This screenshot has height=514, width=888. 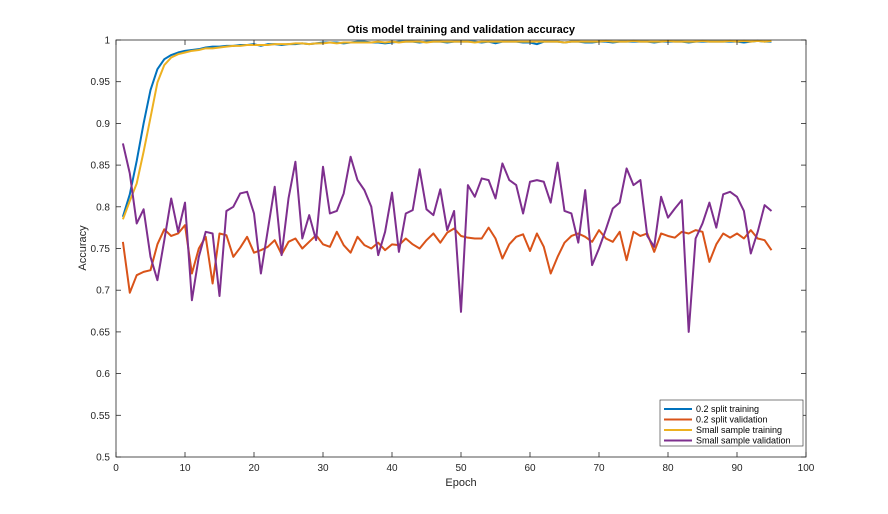 I want to click on y-tick-label: 0.9, so click(x=103, y=124).